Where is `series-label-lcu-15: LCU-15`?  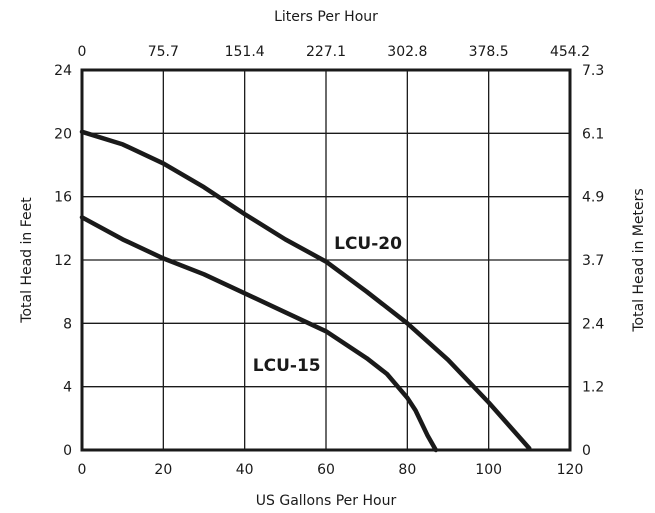 series-label-lcu-15: LCU-15 is located at coordinates (287, 366).